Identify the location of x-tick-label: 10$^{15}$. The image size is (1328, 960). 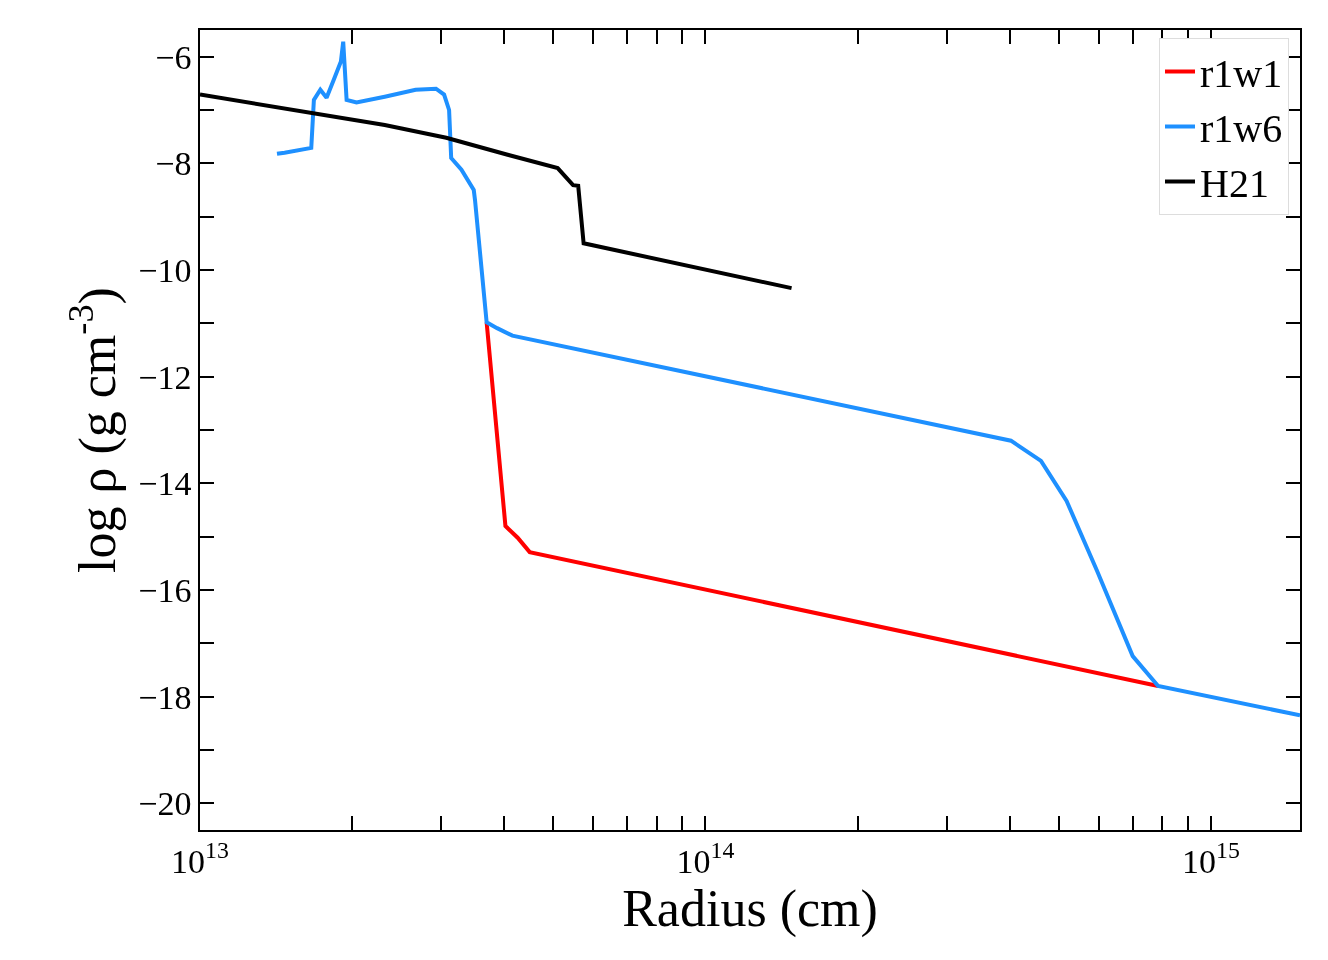
(1211, 858).